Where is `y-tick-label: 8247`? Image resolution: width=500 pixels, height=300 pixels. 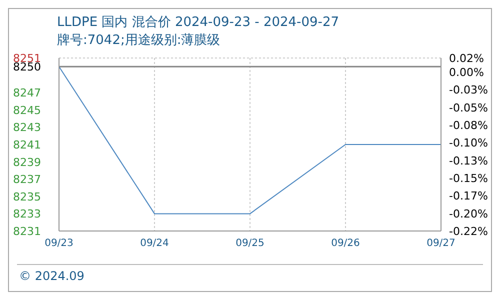 y-tick-label: 8247 is located at coordinates (27, 93).